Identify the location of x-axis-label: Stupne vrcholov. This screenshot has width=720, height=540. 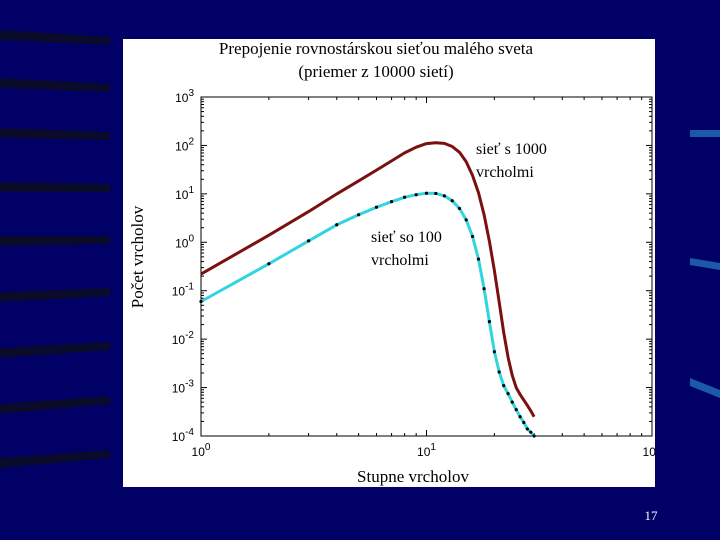
(413, 476).